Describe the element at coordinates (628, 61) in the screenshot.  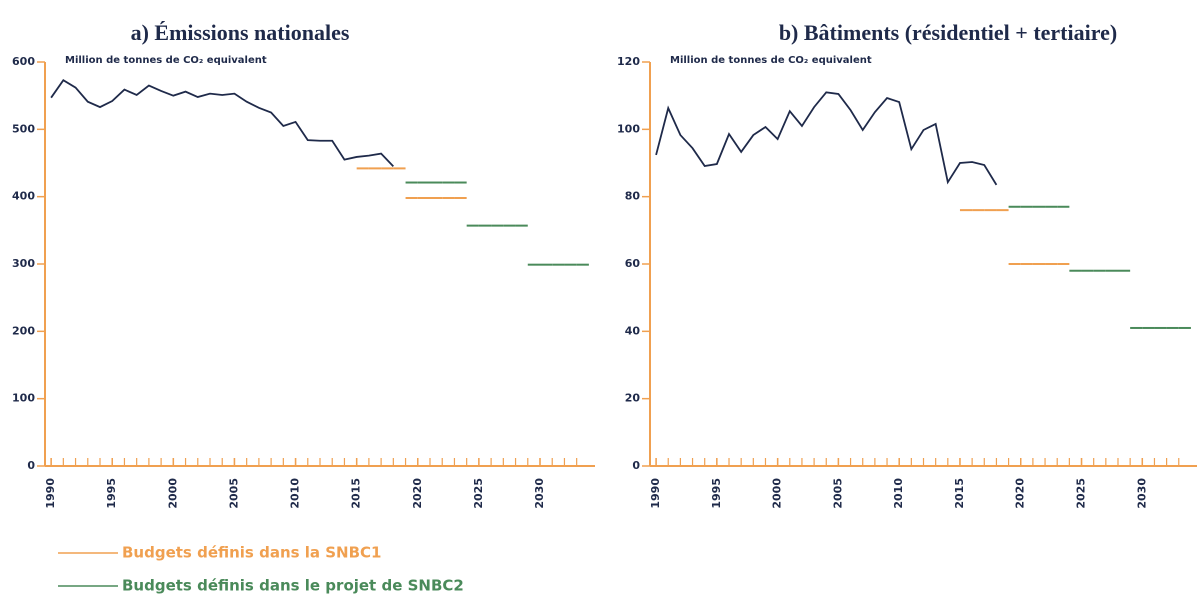
I see `y-tick-label: 120` at that location.